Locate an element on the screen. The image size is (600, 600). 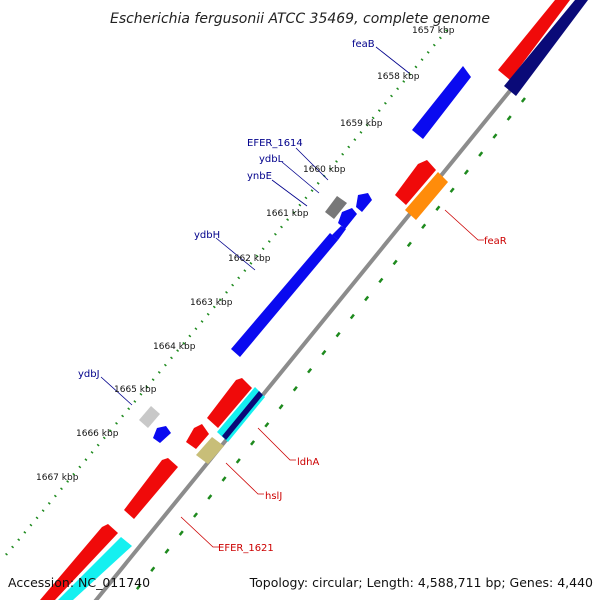
gene-label-ldhA: ldhA is located at coordinates (308, 462).